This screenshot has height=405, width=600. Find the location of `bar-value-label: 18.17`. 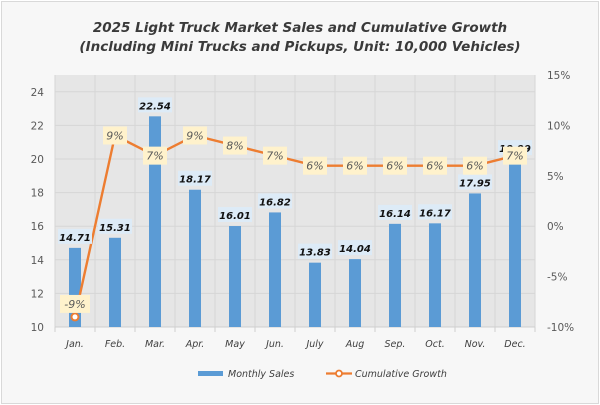

bar-value-label: 18.17 is located at coordinates (195, 180).